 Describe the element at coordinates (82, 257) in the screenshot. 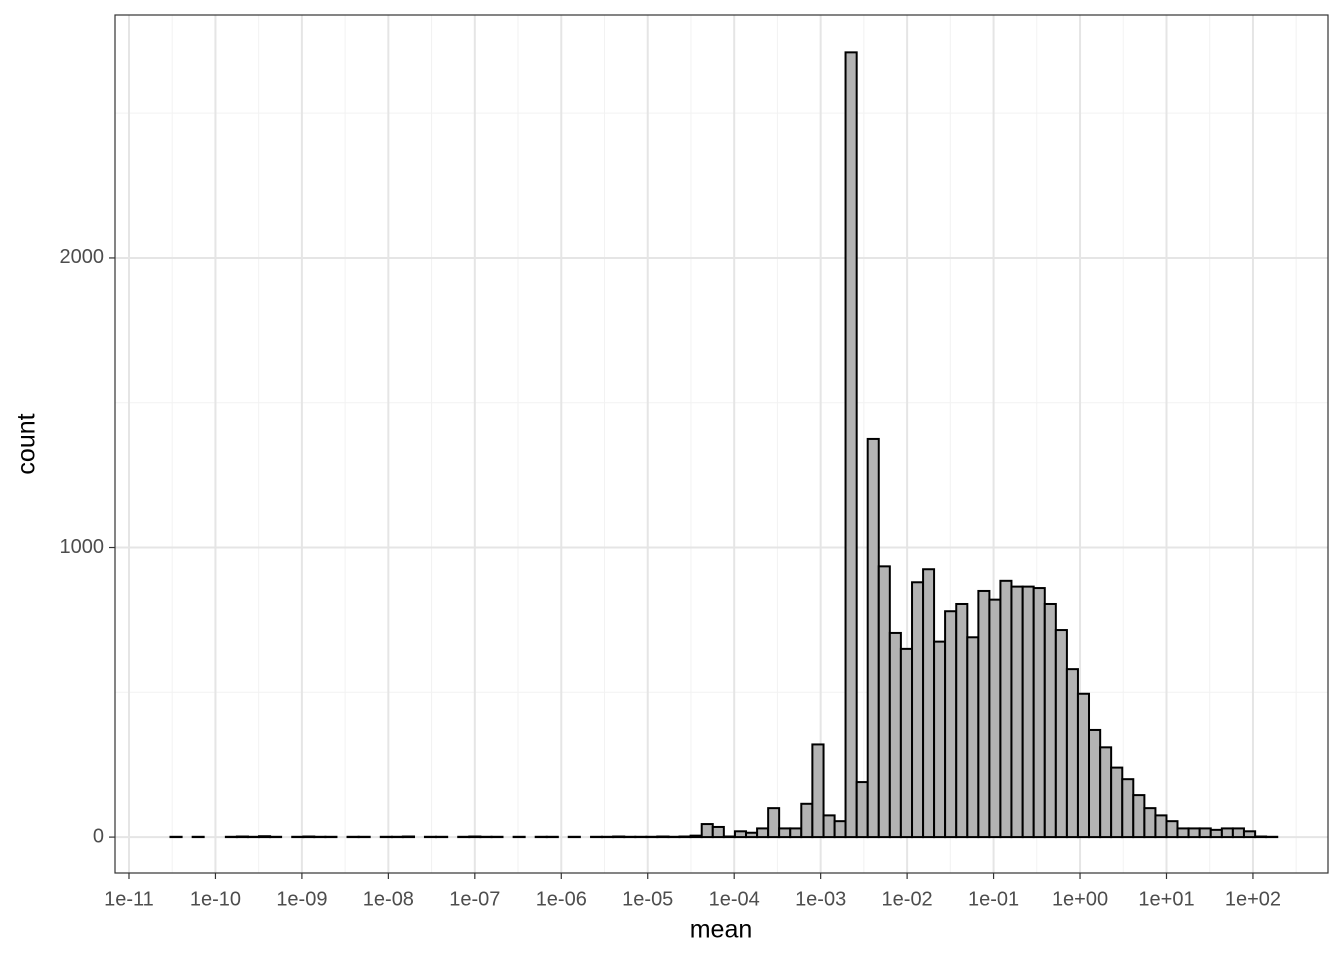

I see `y-tick-label: 2000` at that location.